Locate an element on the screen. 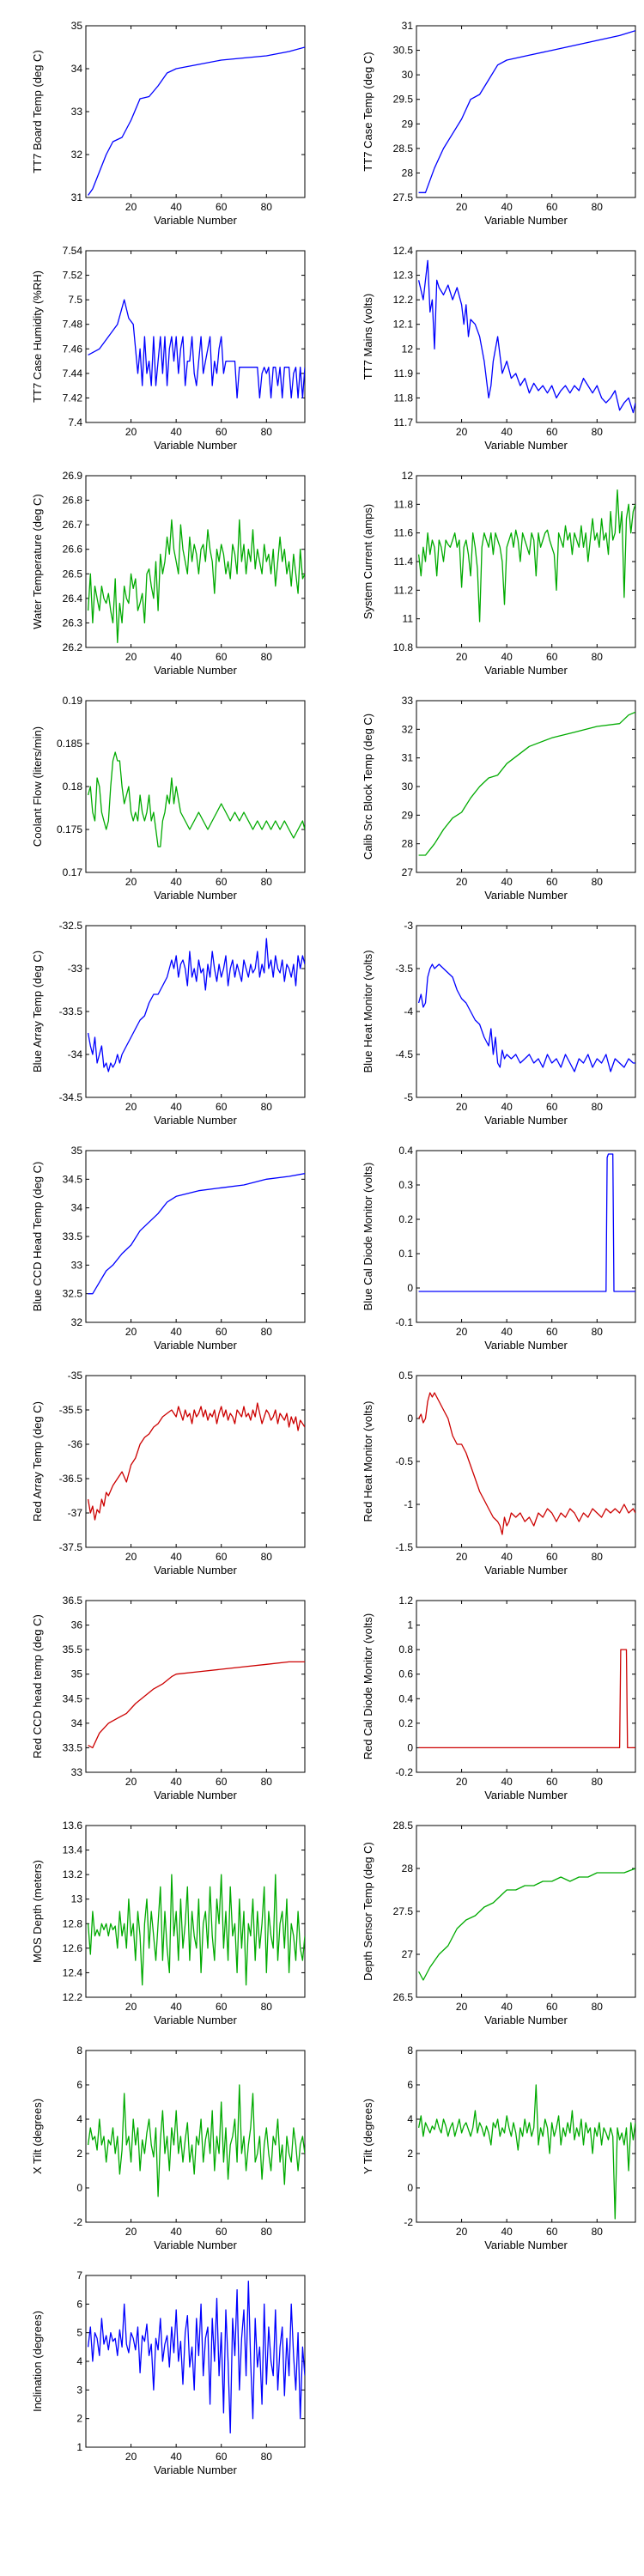  y-tick-label: 0 is located at coordinates (79, 2188).